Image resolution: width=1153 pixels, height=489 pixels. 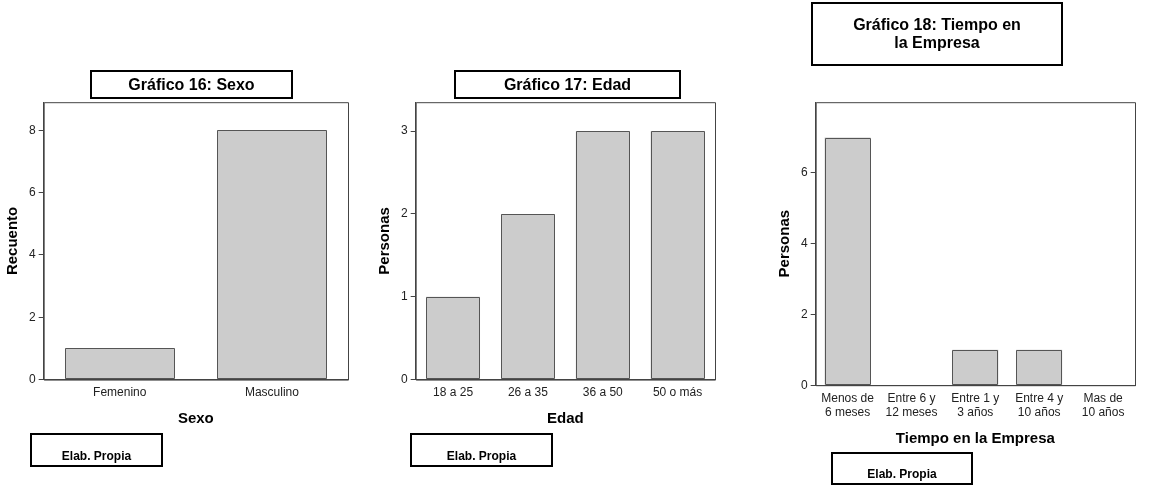 I want to click on x-tick-label: Entre 1 y 3 años, so click(x=975, y=405).